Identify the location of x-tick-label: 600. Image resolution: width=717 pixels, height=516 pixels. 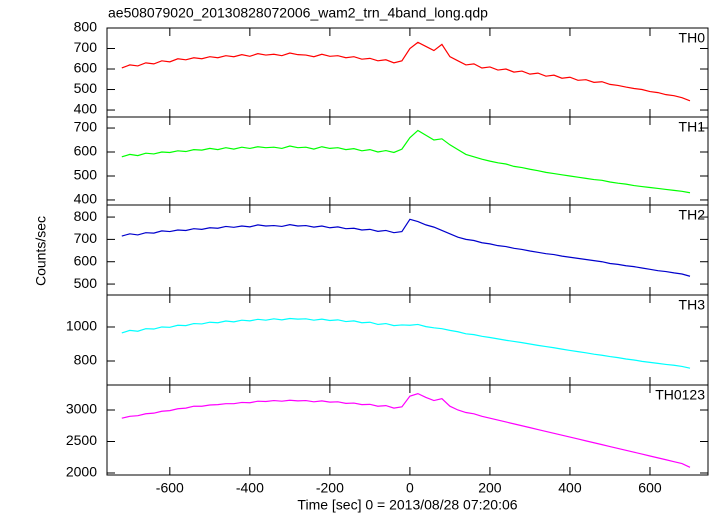
(650, 488).